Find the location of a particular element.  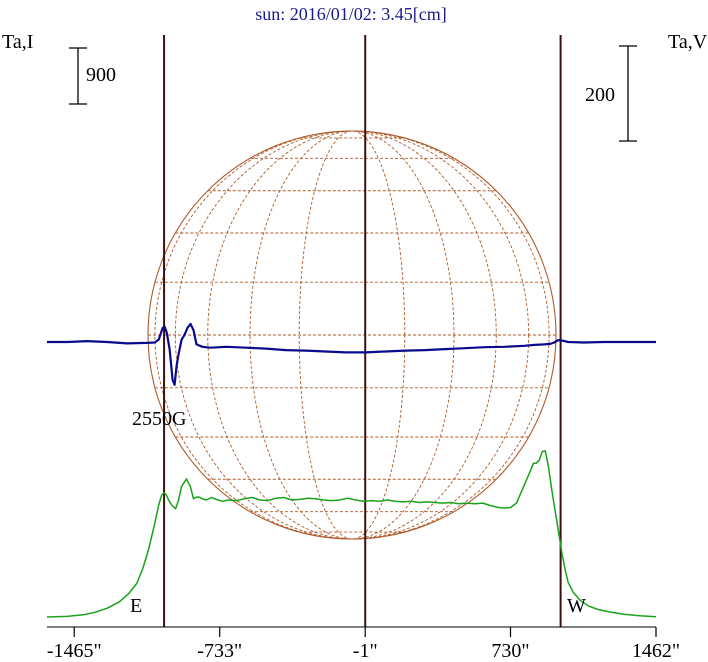

series-line-polarization is located at coordinates (351, 354).